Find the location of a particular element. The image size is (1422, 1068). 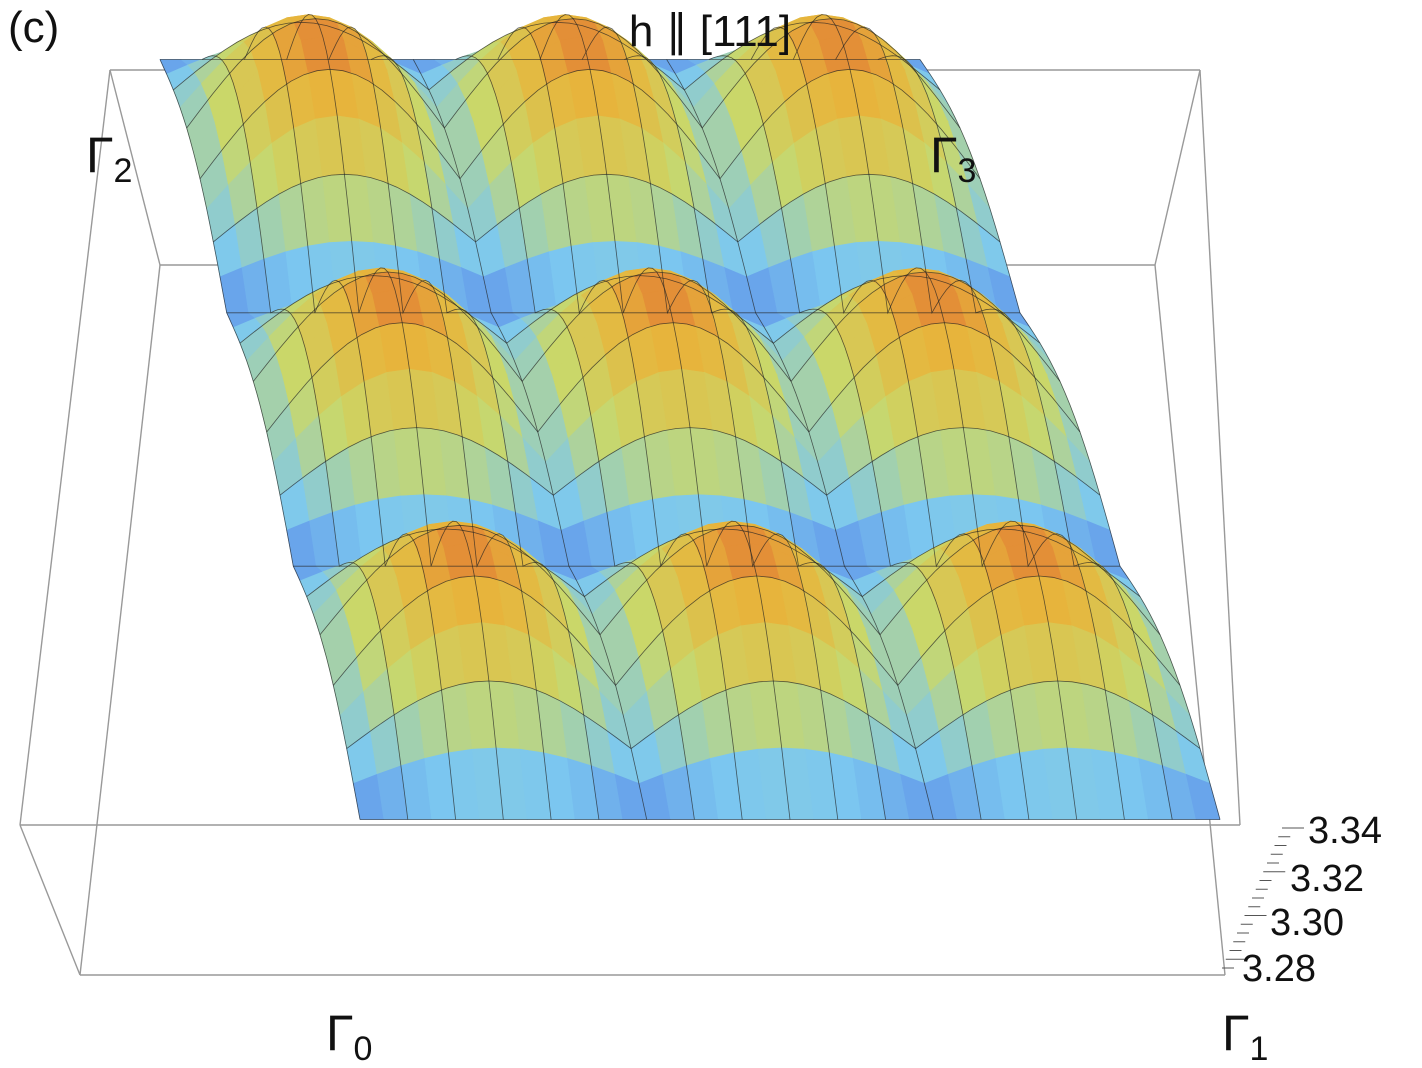

z-tick-label: 3.32 is located at coordinates (1327, 879).